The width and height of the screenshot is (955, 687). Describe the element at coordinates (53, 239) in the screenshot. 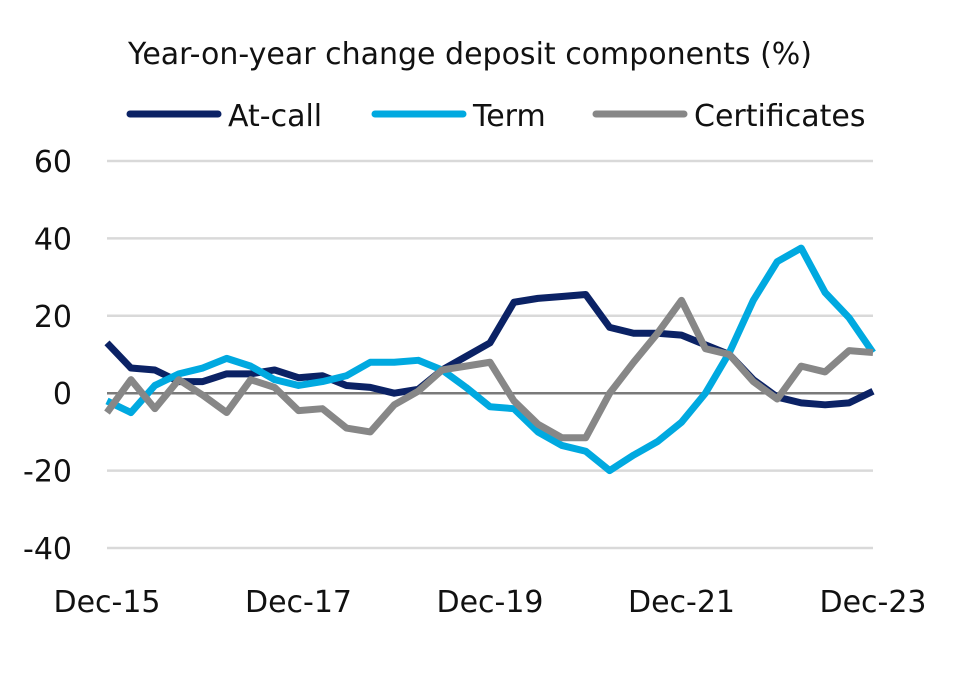

I see `y-tick-label: 40` at that location.